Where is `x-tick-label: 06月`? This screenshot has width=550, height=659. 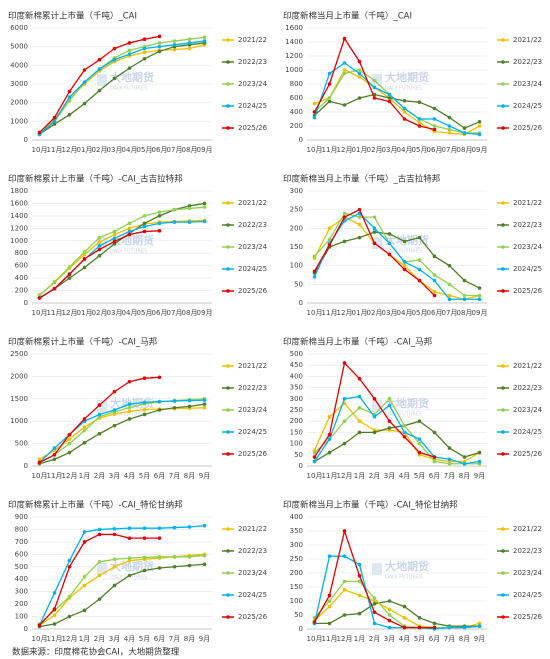
x-tick-label: 06月 is located at coordinates (435, 313).